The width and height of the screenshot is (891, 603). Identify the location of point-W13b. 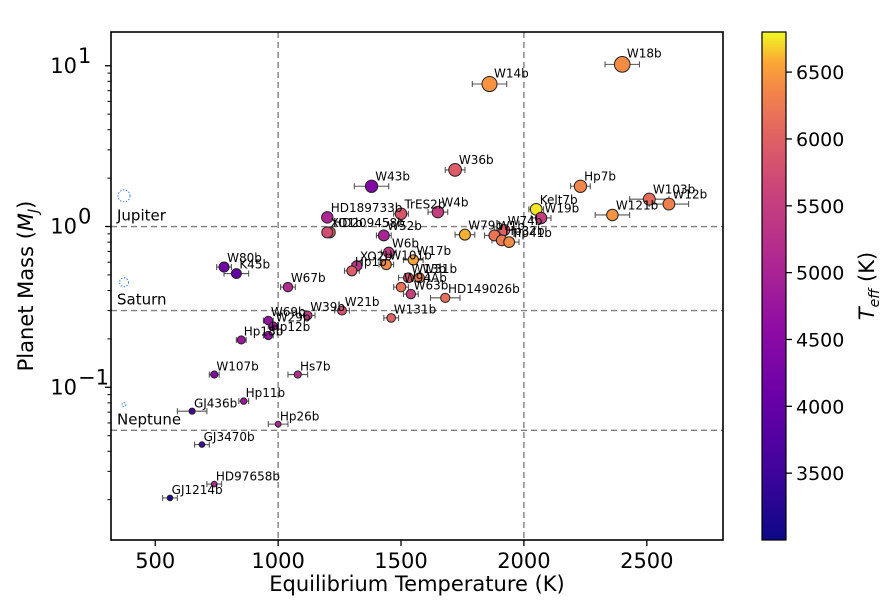
(408, 278).